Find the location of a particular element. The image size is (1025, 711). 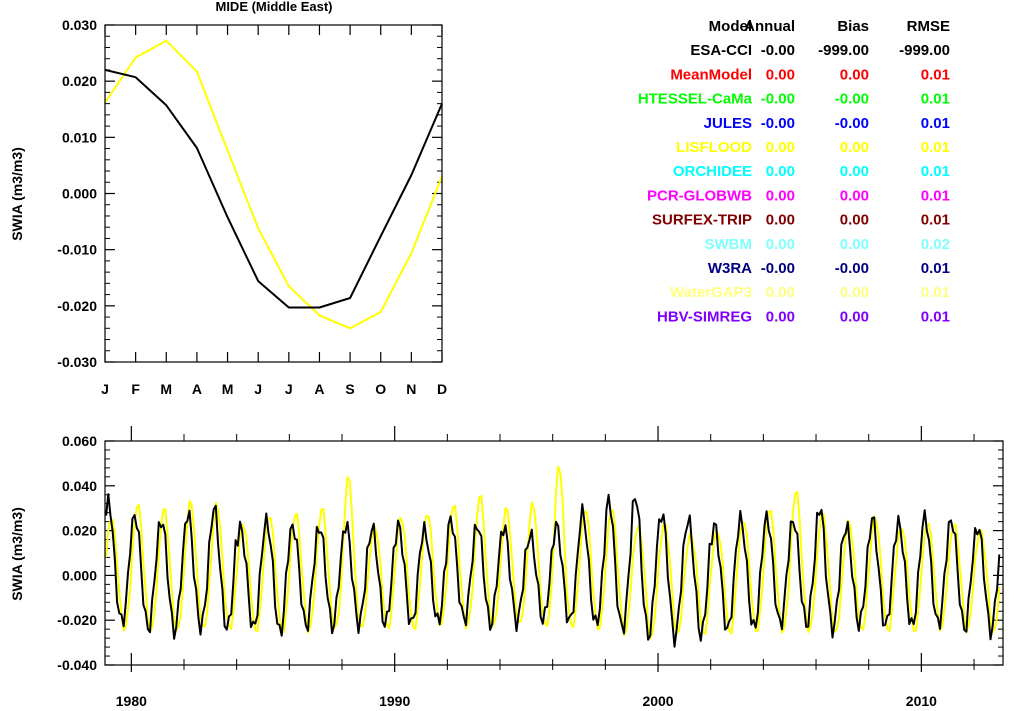

table-cell-model: JULES is located at coordinates (728, 123).